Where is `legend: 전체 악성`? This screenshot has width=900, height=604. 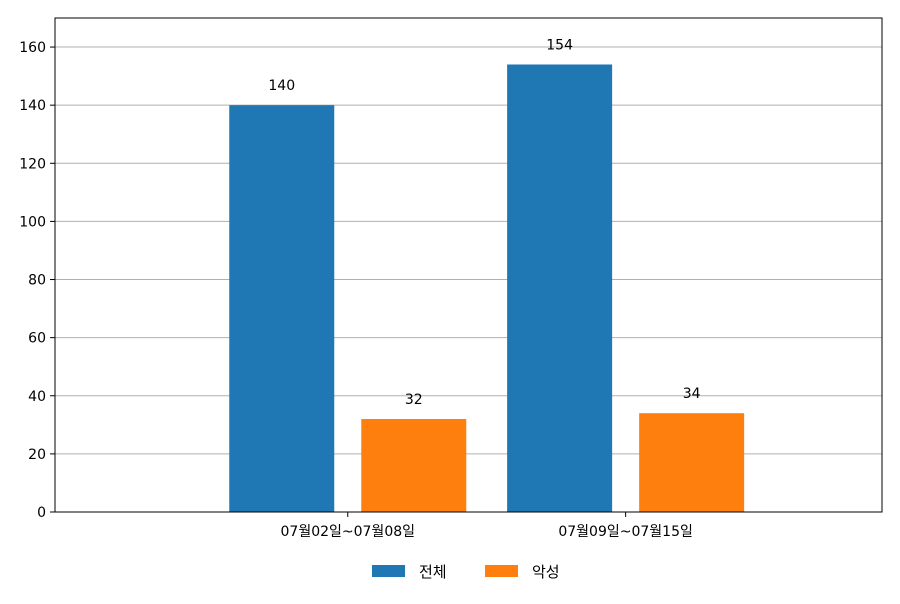
legend: 전체 악성 is located at coordinates (466, 572).